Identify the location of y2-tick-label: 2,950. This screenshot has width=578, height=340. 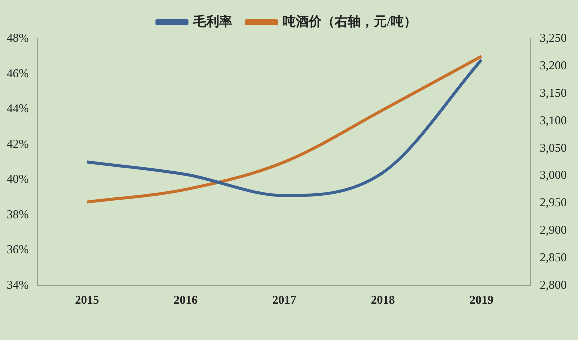
(553, 203).